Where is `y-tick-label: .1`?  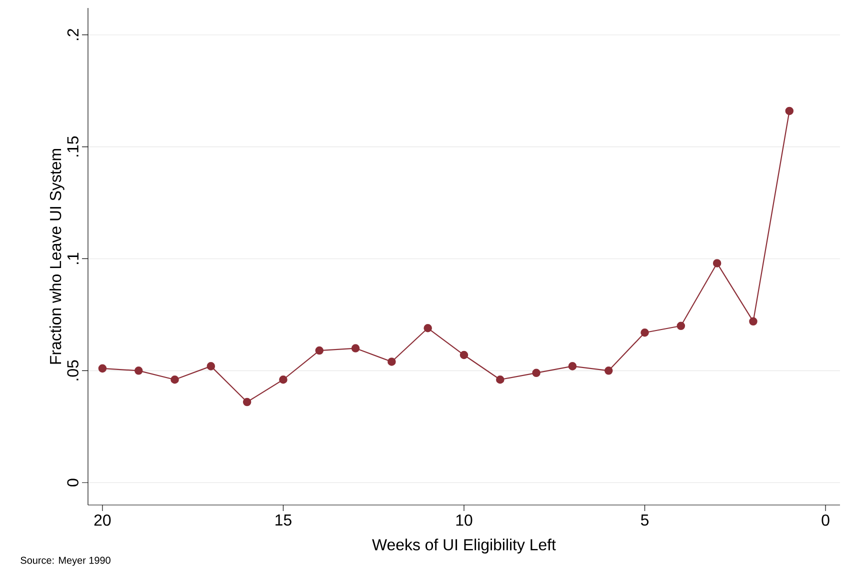
y-tick-label: .1 is located at coordinates (73, 258).